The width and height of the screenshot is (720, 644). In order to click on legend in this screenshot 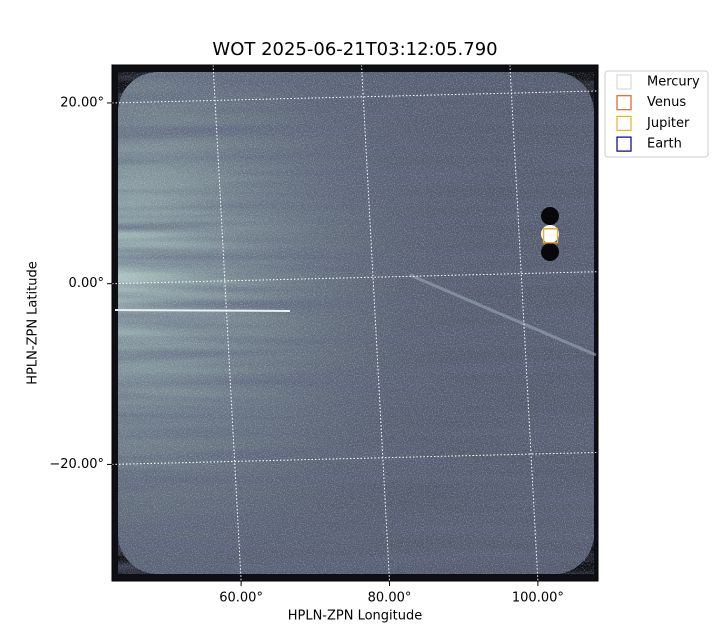, I will do `click(656, 114)`.